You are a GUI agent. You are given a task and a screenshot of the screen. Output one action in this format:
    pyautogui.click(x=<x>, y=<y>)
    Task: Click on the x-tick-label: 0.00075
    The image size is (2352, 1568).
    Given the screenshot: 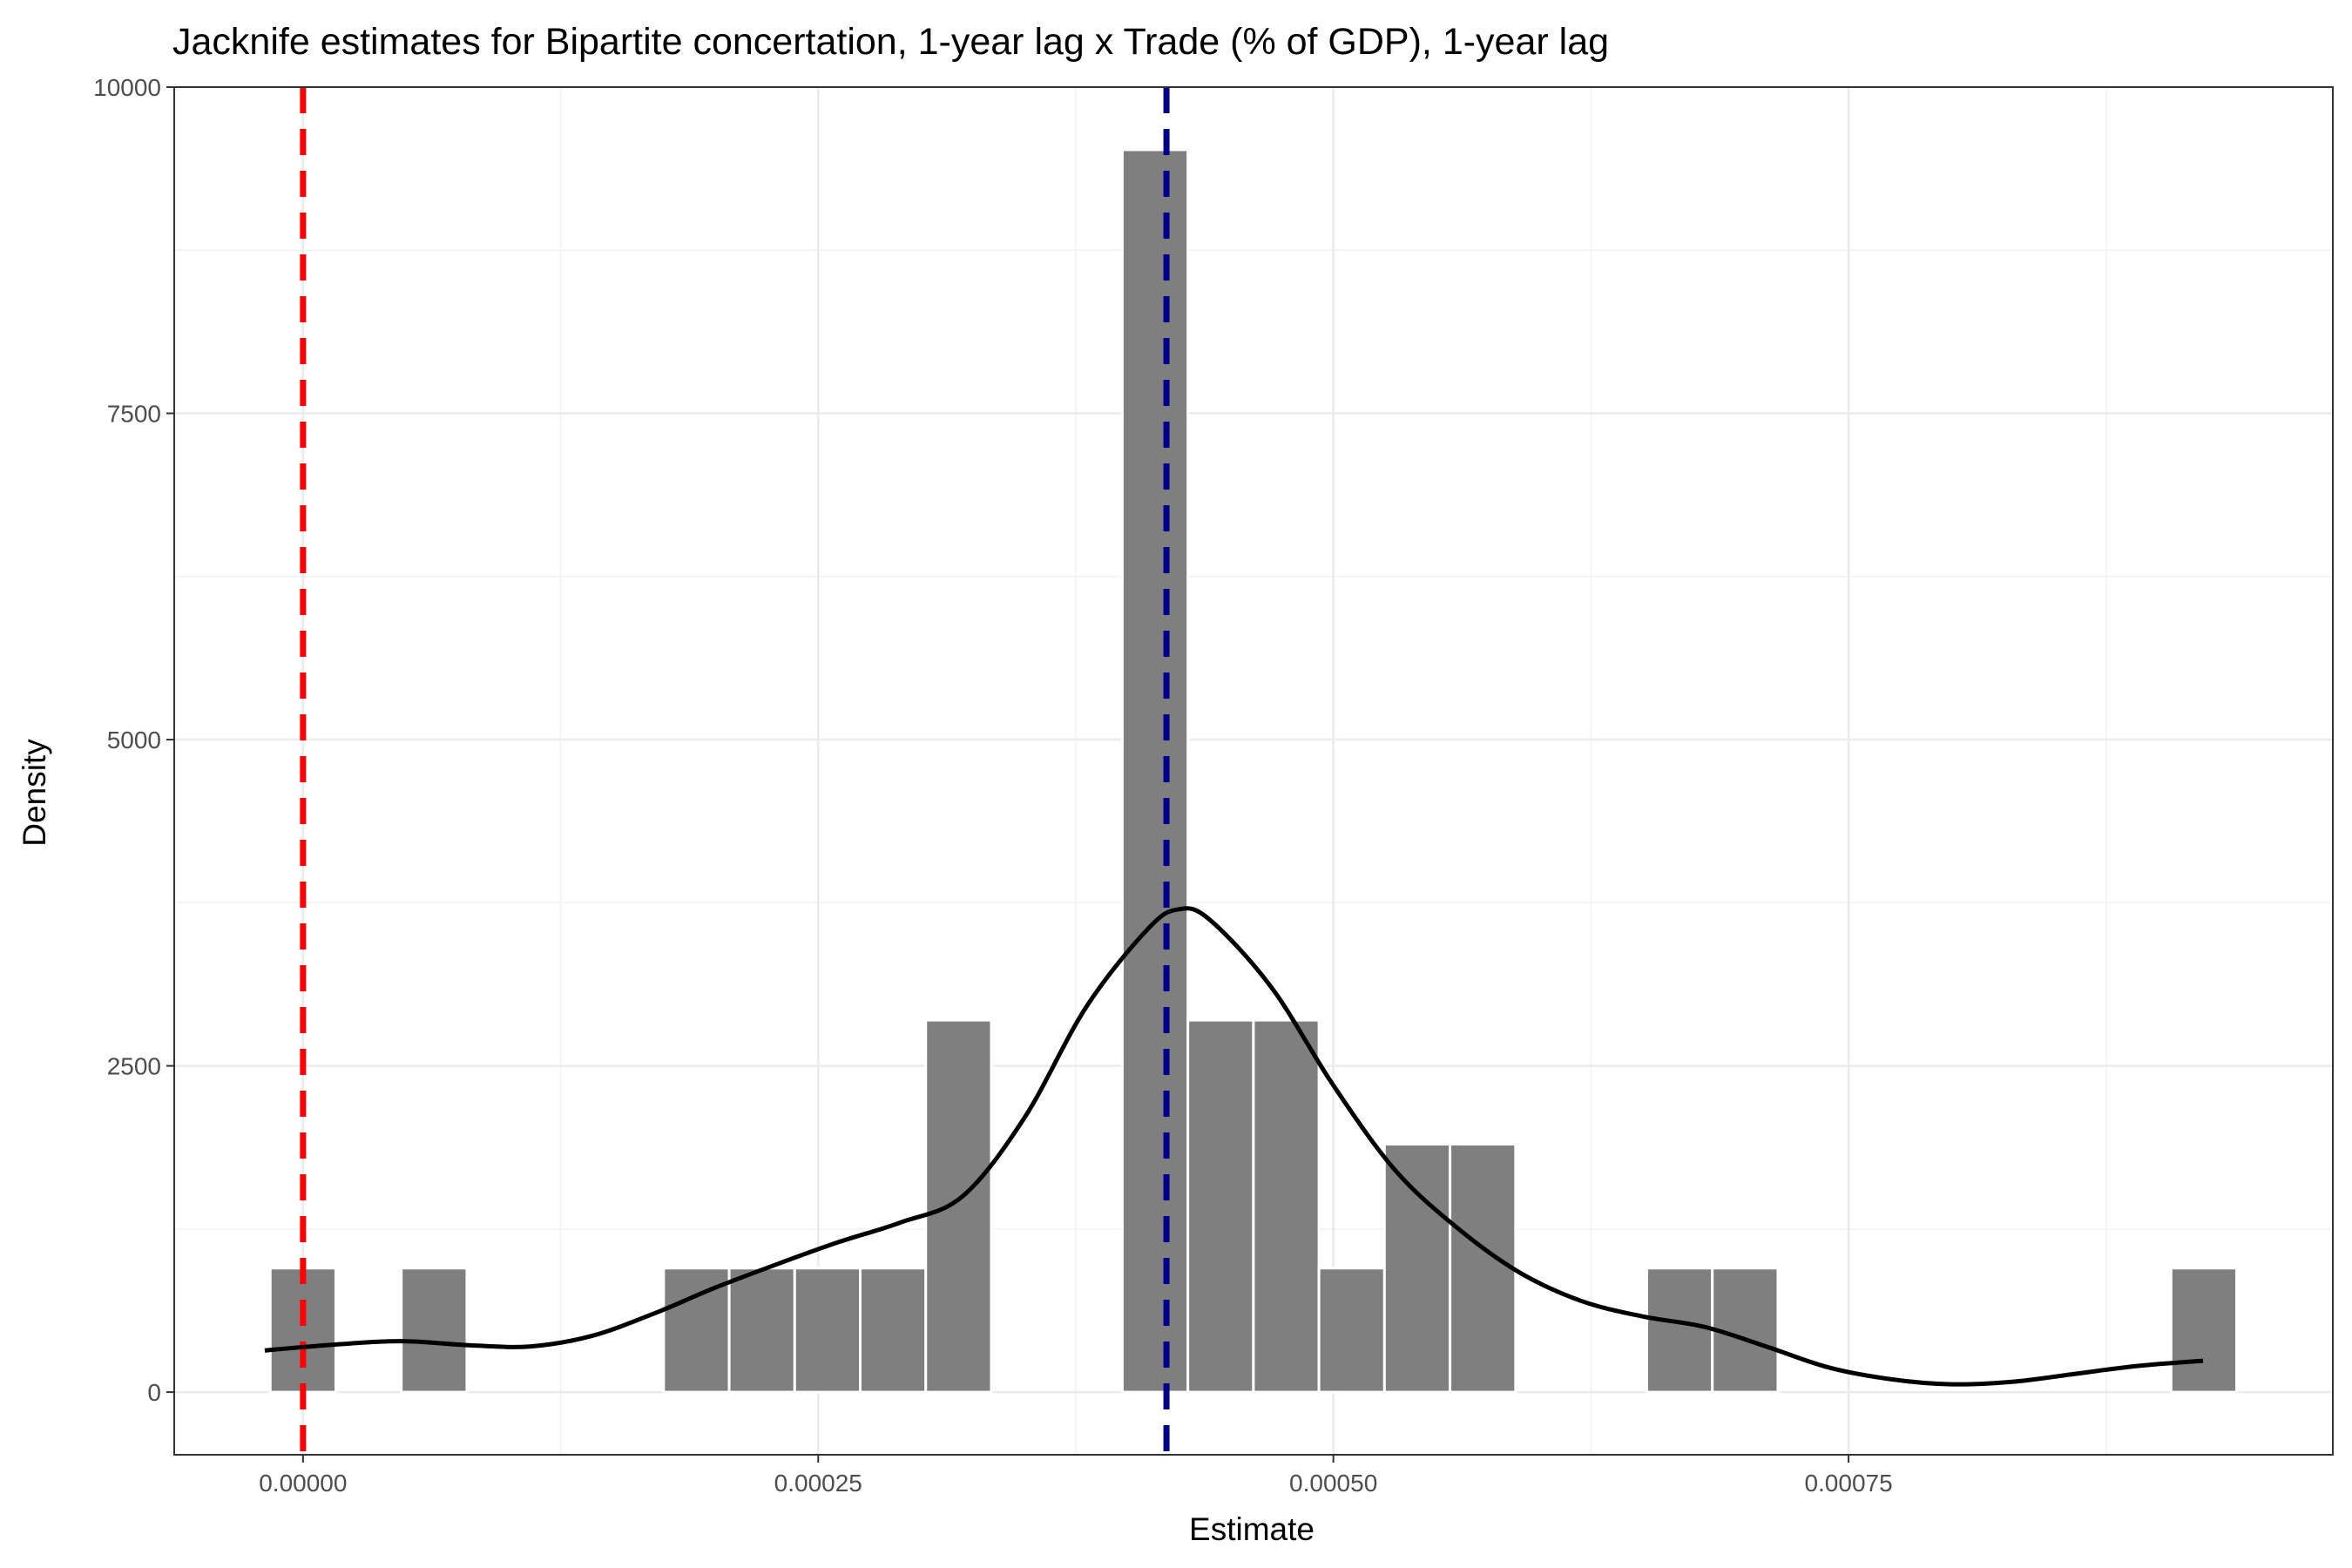 What is the action you would take?
    pyautogui.click(x=1848, y=1483)
    